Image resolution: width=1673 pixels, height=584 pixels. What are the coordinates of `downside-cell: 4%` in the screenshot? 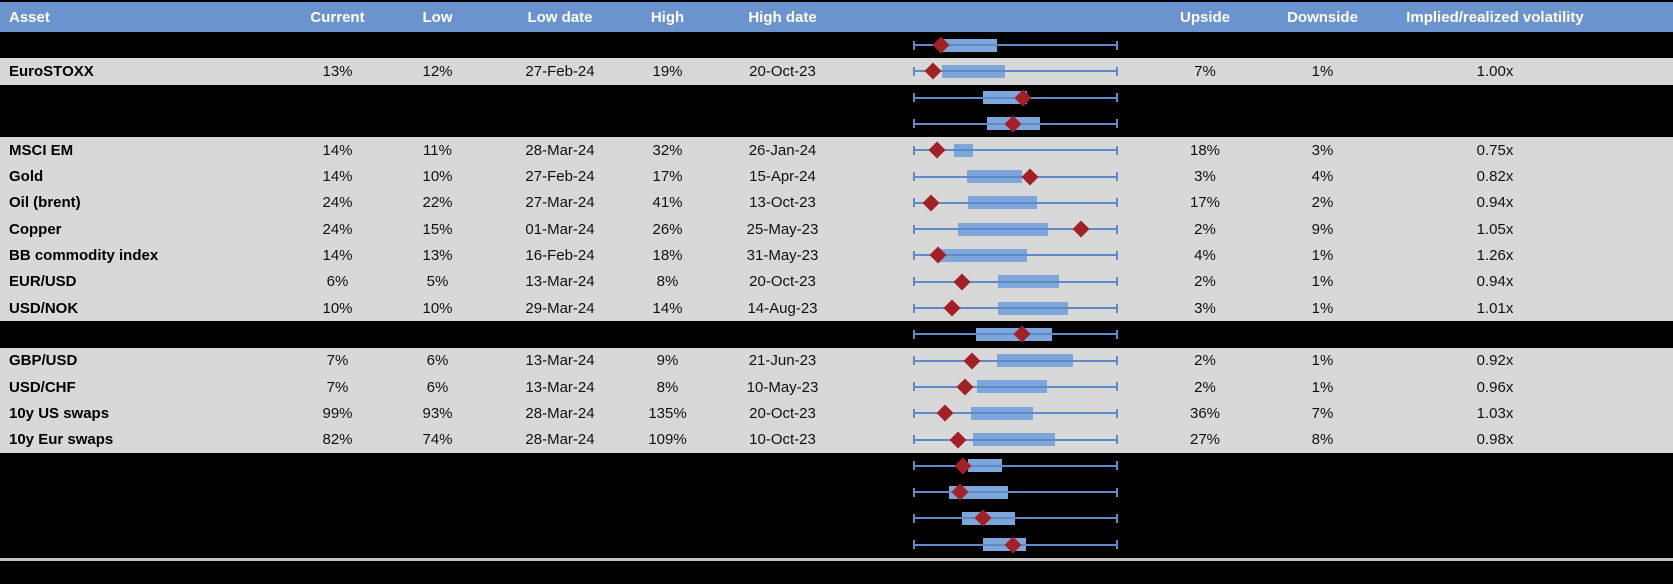 It's located at (1322, 177).